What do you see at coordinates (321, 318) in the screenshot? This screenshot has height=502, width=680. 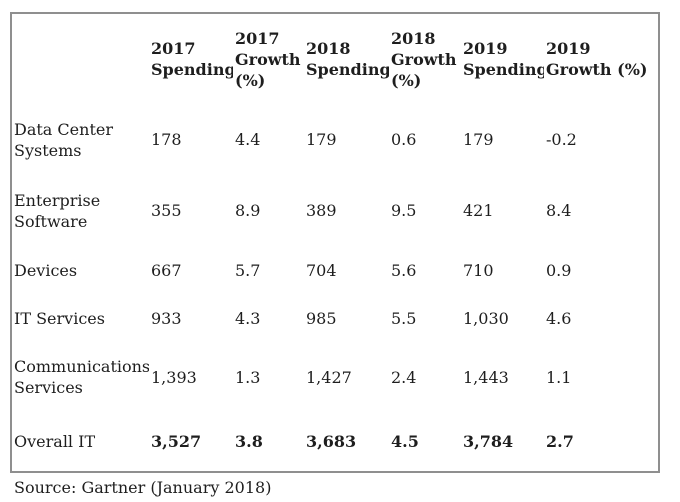 I see `cell-value: 985` at bounding box center [321, 318].